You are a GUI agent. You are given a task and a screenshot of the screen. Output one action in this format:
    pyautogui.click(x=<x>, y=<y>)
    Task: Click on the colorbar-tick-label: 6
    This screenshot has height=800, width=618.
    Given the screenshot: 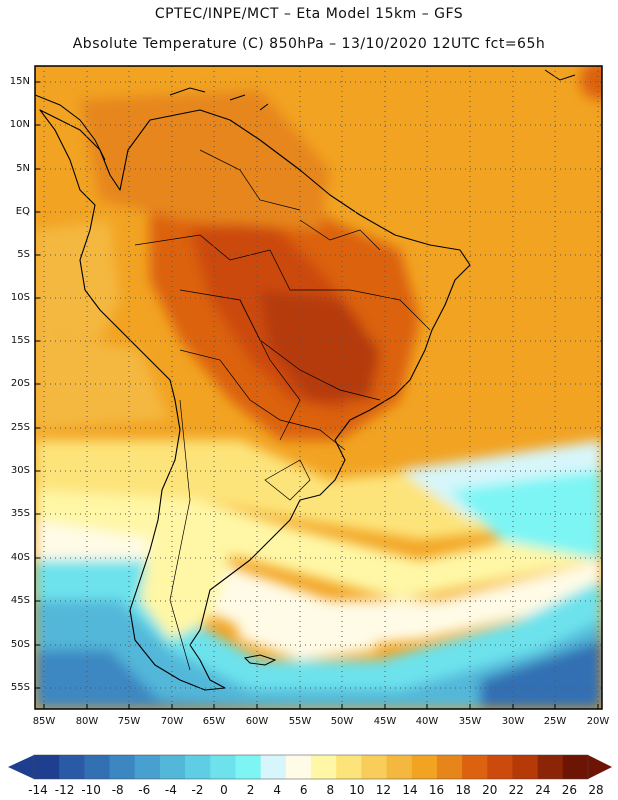 What is the action you would take?
    pyautogui.click(x=303, y=790)
    